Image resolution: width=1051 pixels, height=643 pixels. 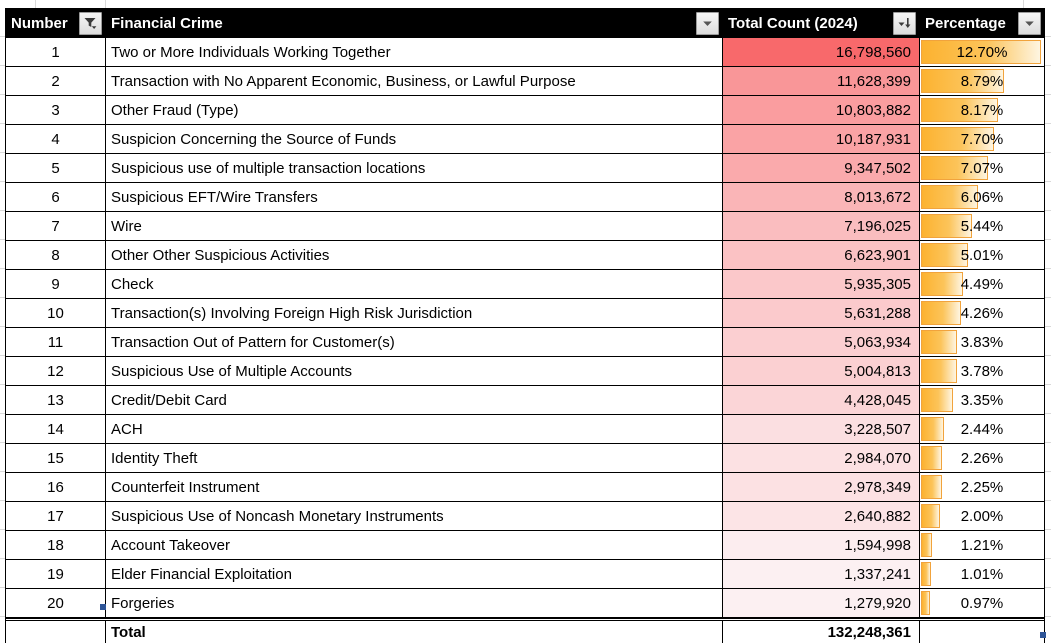 What do you see at coordinates (821, 23) in the screenshot?
I see `header-total-count: Total Count (2024)` at bounding box center [821, 23].